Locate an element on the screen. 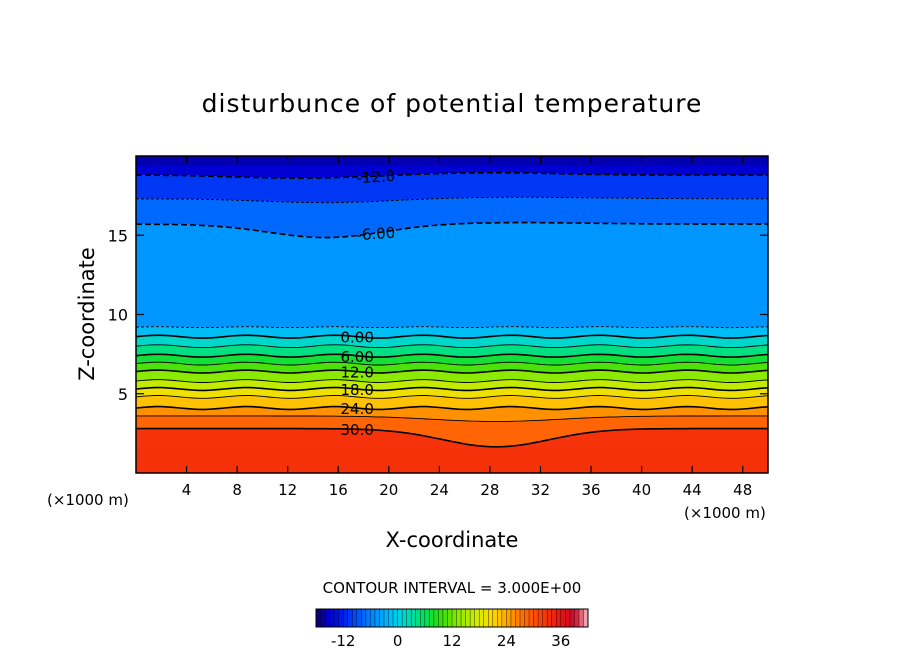  x-tick-label: 40 is located at coordinates (641, 490).